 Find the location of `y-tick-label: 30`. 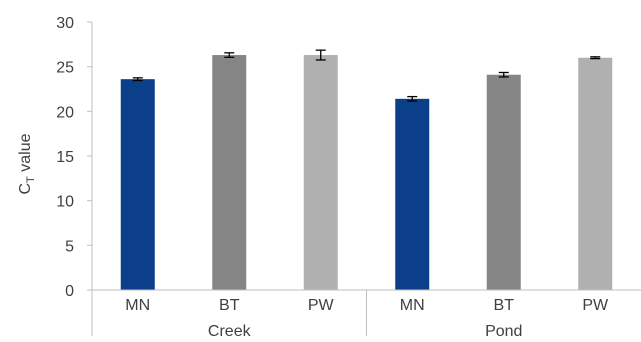

y-tick-label: 30 is located at coordinates (65, 23).